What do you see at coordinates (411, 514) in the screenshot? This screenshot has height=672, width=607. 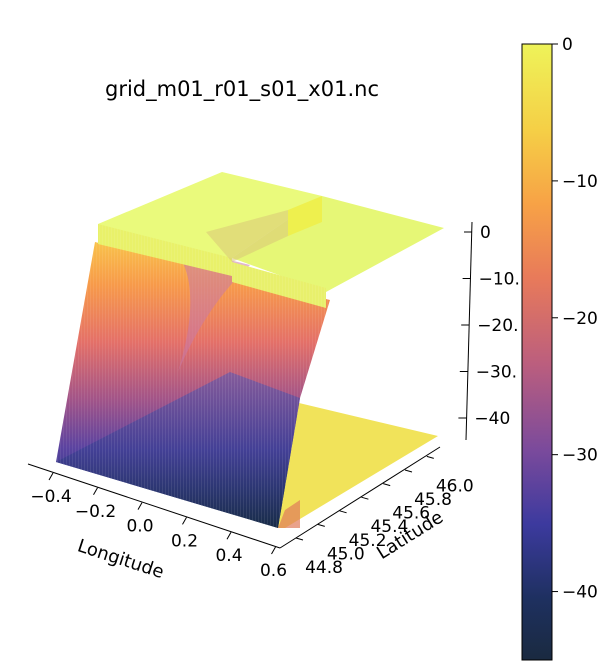 I see `y-tick-label: 45.6` at bounding box center [411, 514].